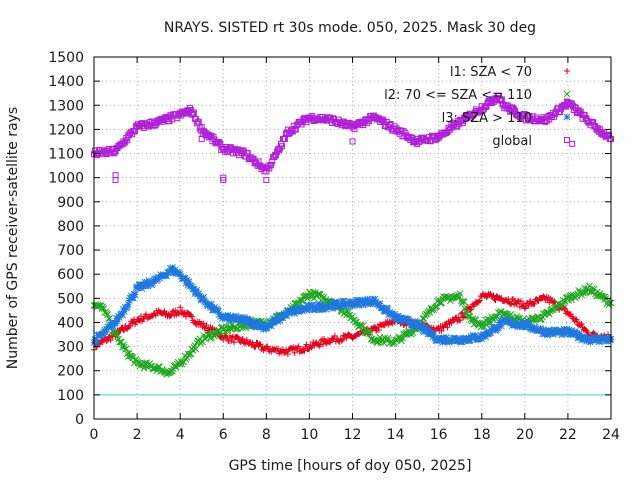  I want to click on legend-marker, so click(567, 117).